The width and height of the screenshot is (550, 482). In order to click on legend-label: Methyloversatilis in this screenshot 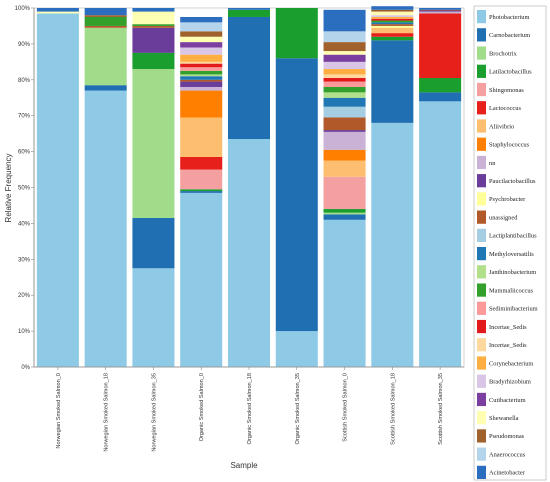, I will do `click(511, 254)`.